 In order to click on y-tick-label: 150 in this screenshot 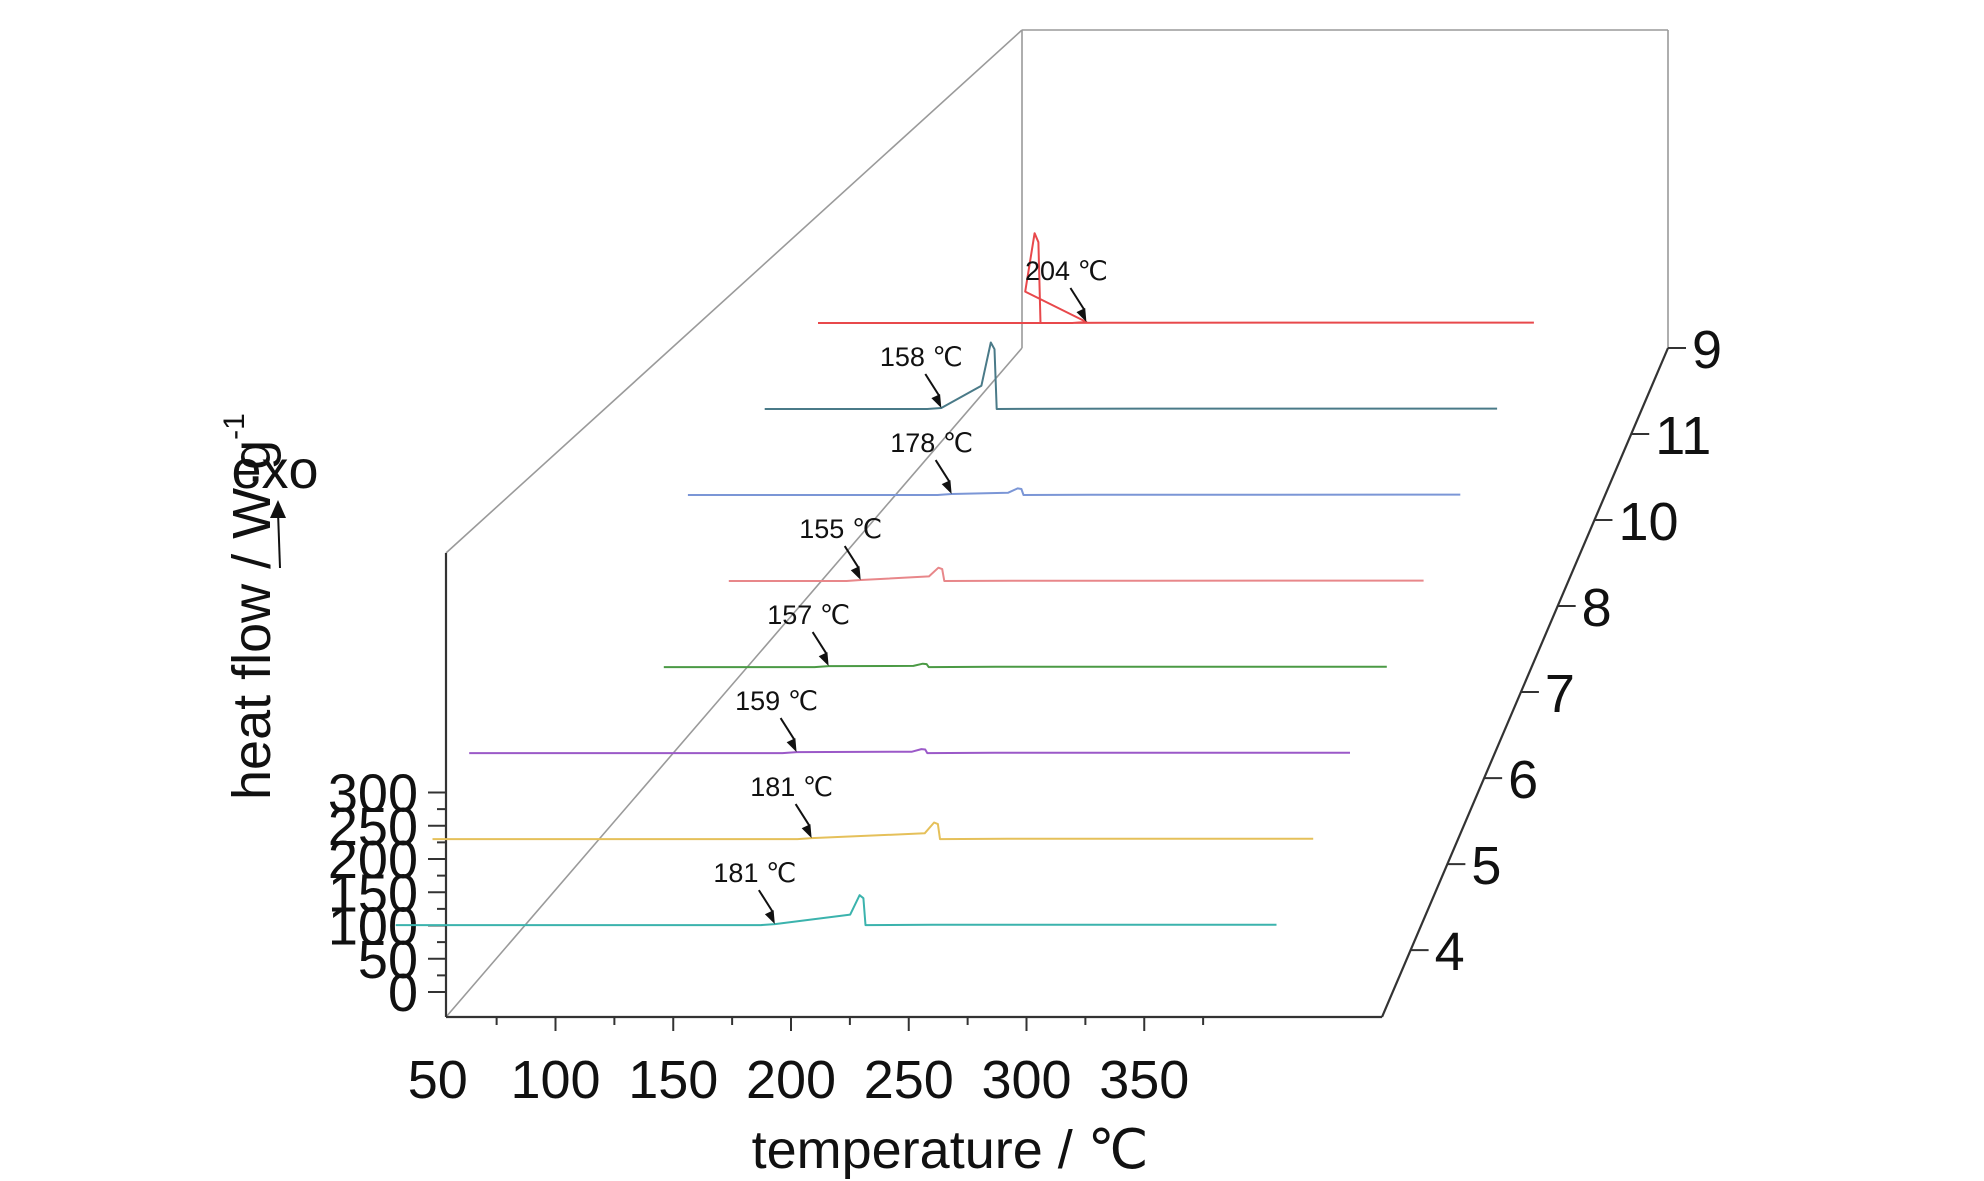, I will do `click(373, 893)`.